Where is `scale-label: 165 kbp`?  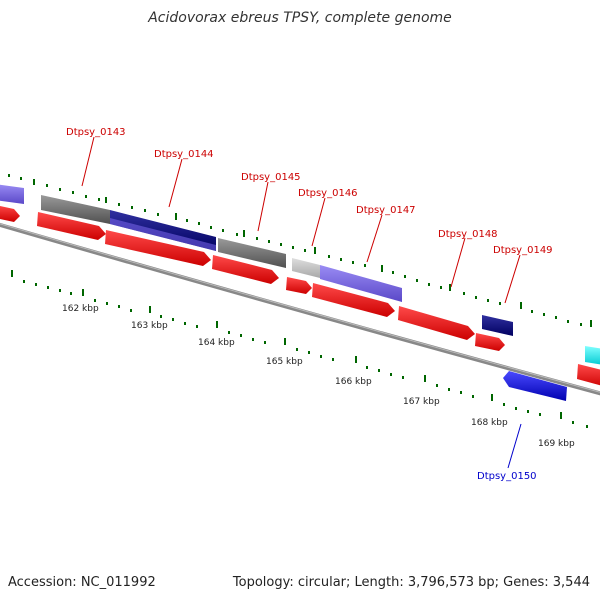 scale-label: 165 kbp is located at coordinates (284, 362).